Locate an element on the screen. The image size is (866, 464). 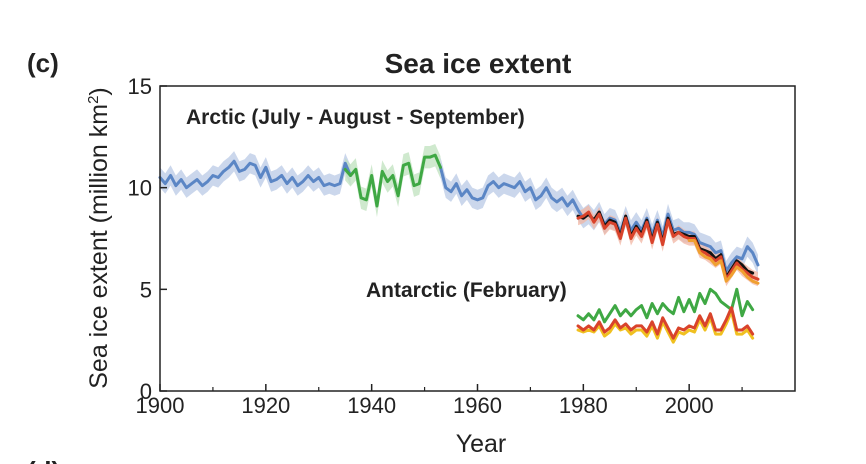
x-tick-label-1980: 1980 is located at coordinates (583, 405).